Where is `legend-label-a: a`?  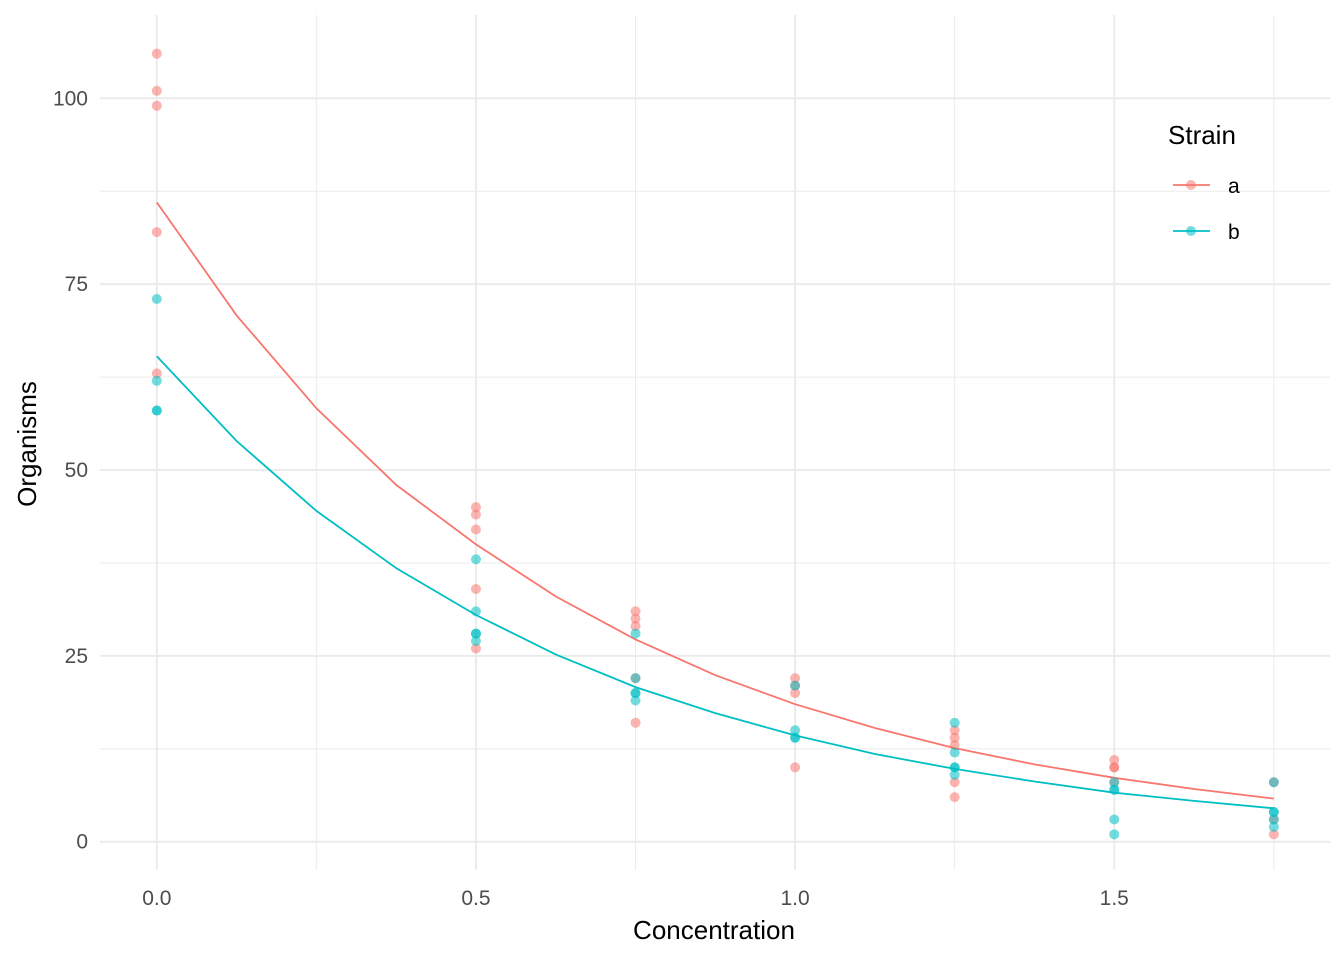 legend-label-a: a is located at coordinates (1234, 186).